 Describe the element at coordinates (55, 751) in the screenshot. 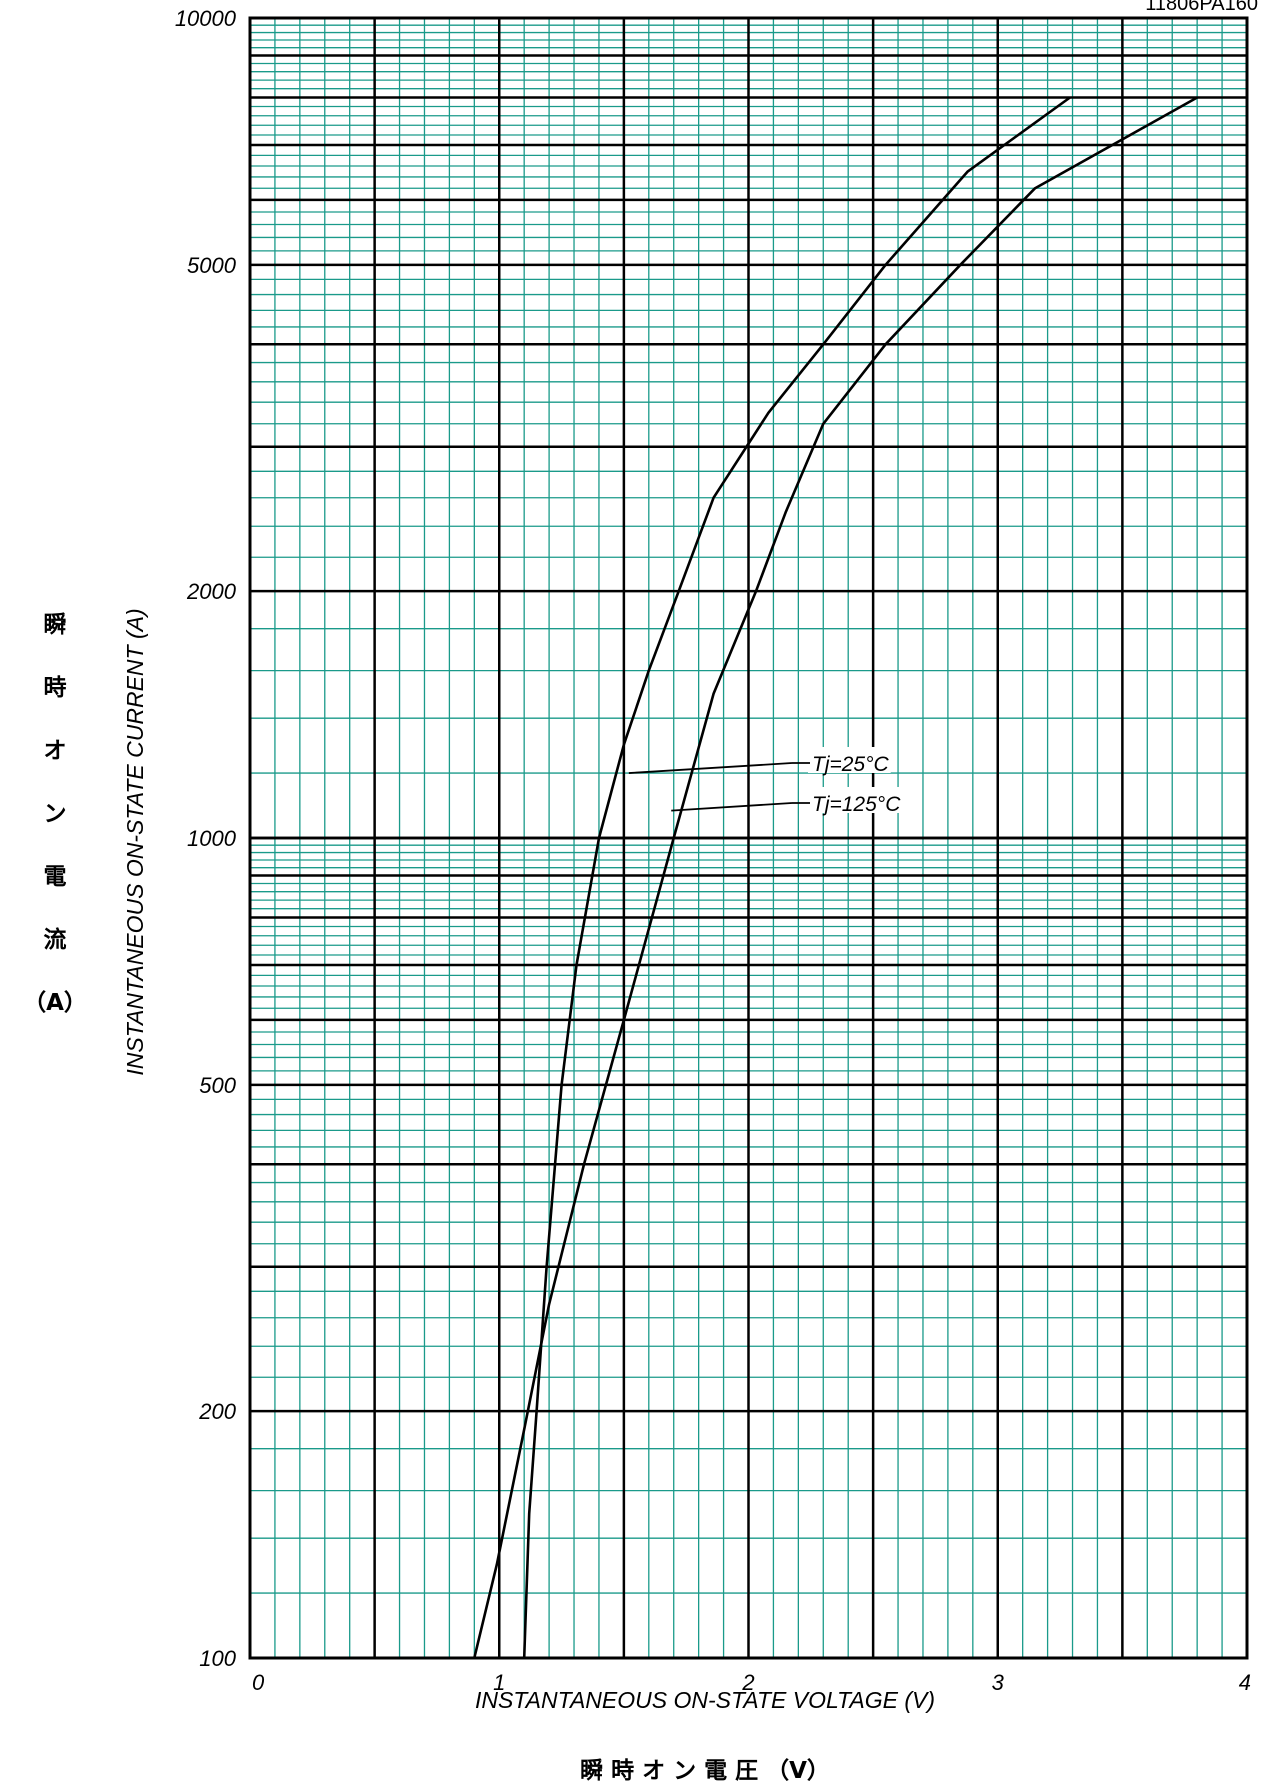

I see `y-axis-title-jp-char: オ` at that location.